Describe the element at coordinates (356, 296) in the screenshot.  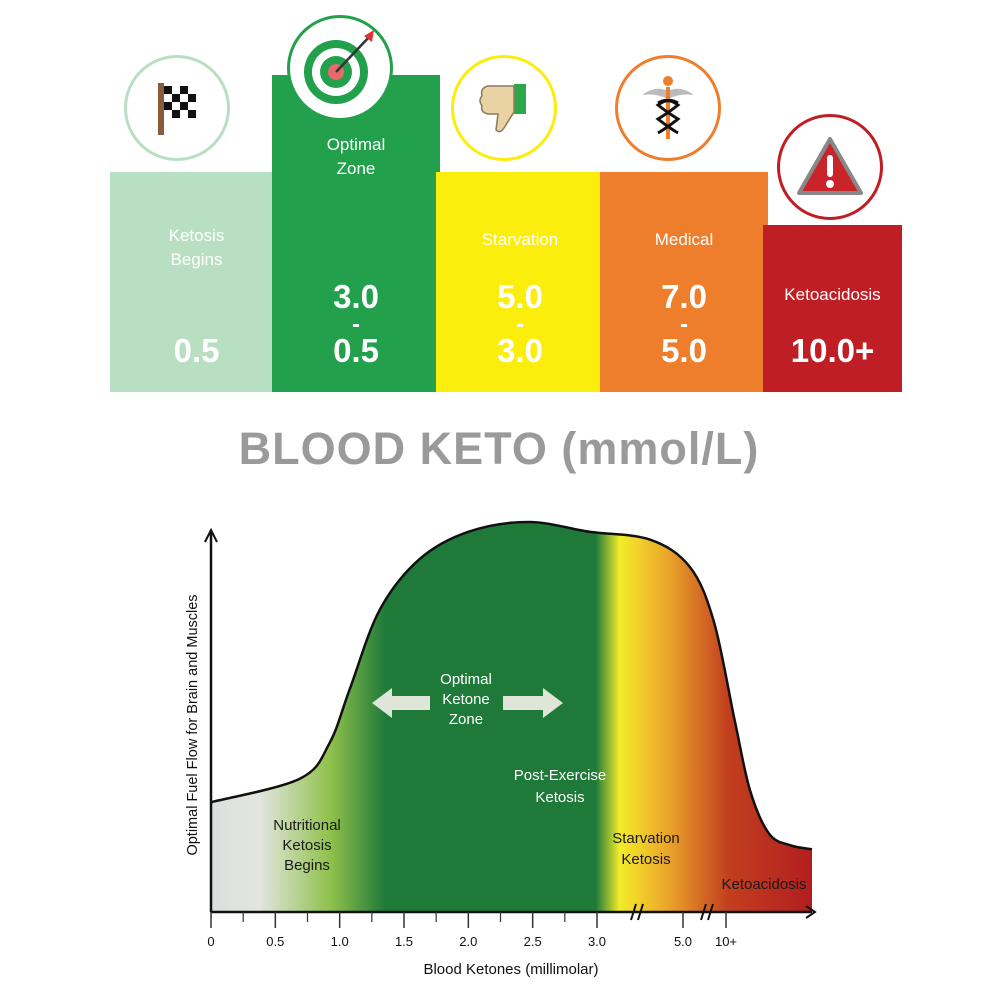
I see `card-range-max: 3.0` at that location.